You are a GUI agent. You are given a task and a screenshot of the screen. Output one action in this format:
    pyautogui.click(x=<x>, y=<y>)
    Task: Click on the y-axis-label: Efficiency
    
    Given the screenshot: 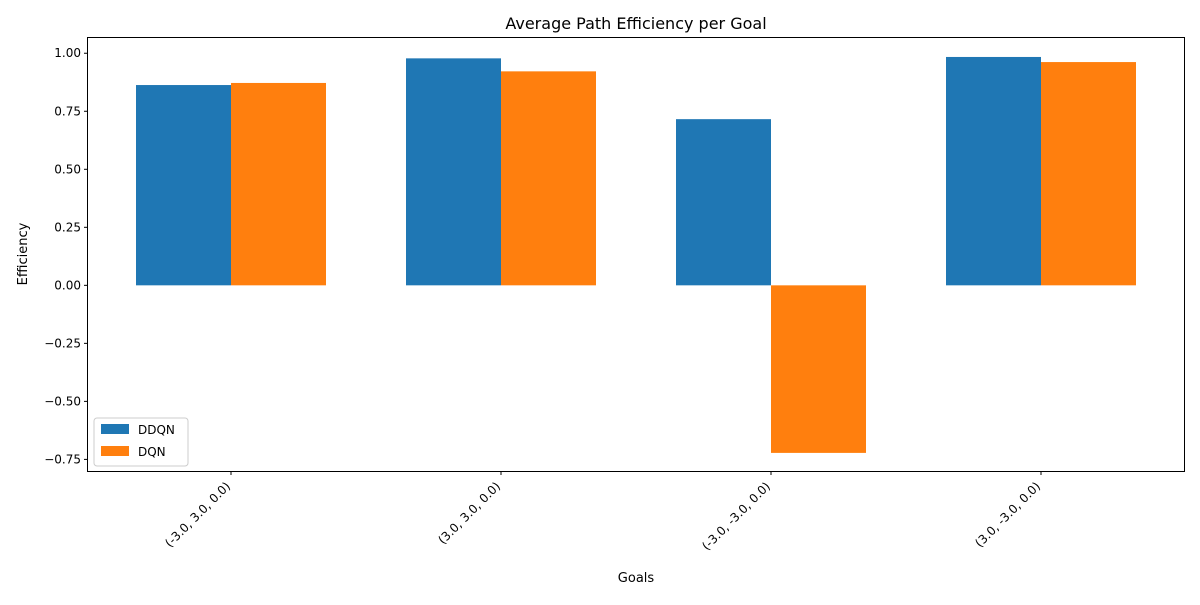 What is the action you would take?
    pyautogui.click(x=23, y=253)
    